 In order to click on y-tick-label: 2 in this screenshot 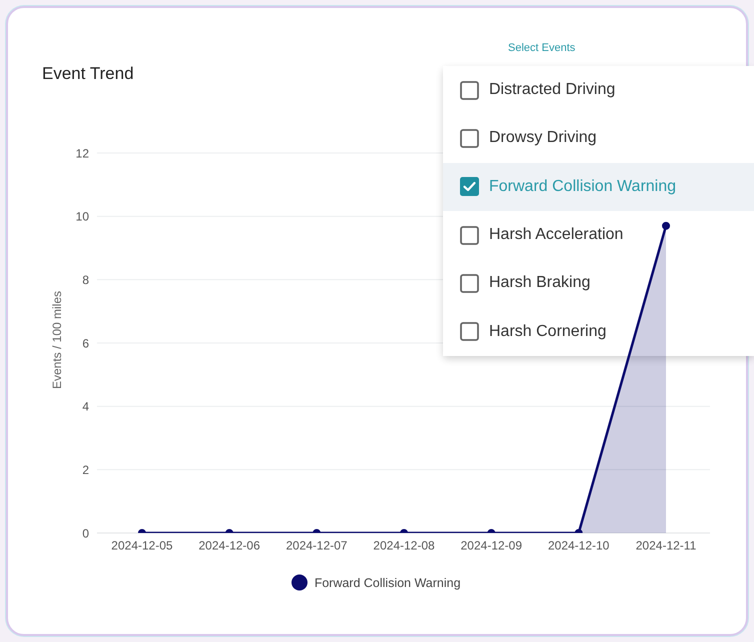, I will do `click(86, 469)`.